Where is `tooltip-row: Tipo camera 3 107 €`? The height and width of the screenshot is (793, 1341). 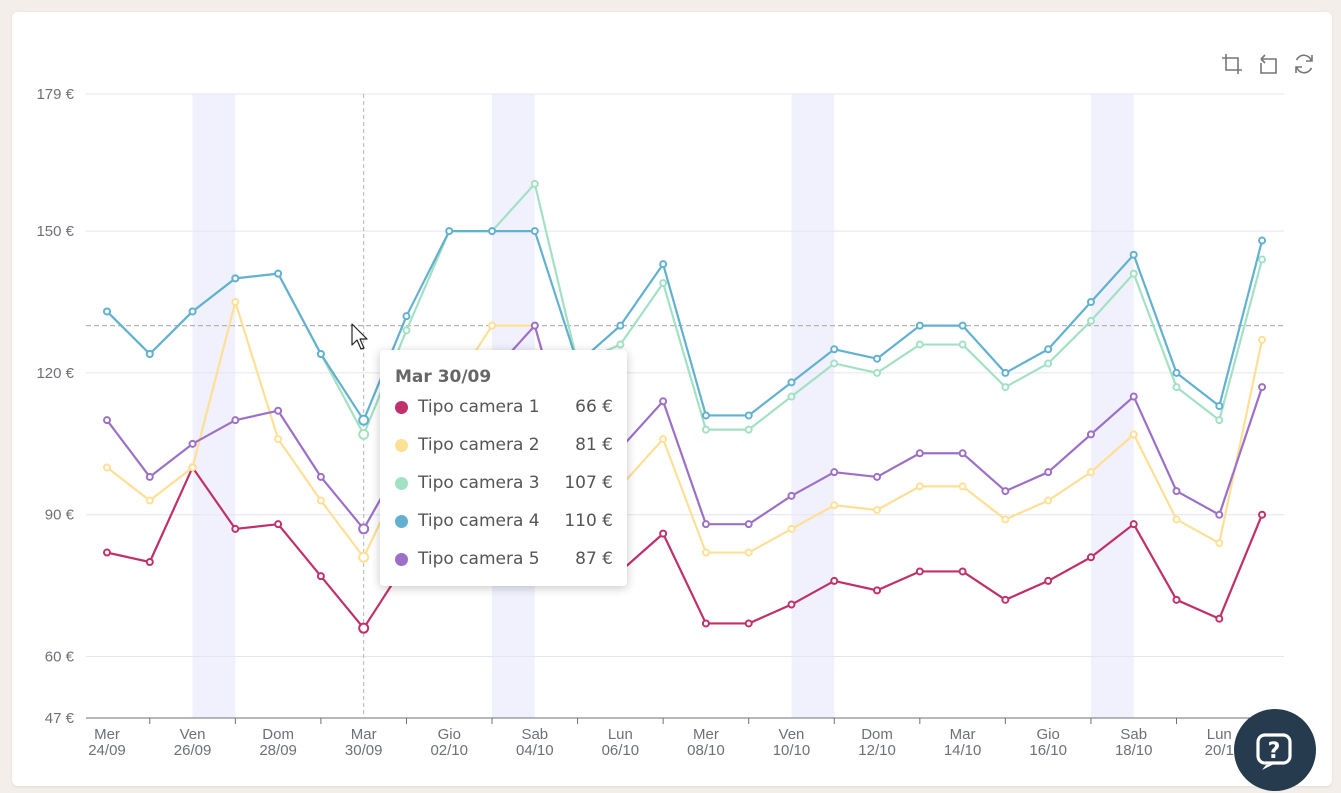 tooltip-row: Tipo camera 3 107 € is located at coordinates (504, 483).